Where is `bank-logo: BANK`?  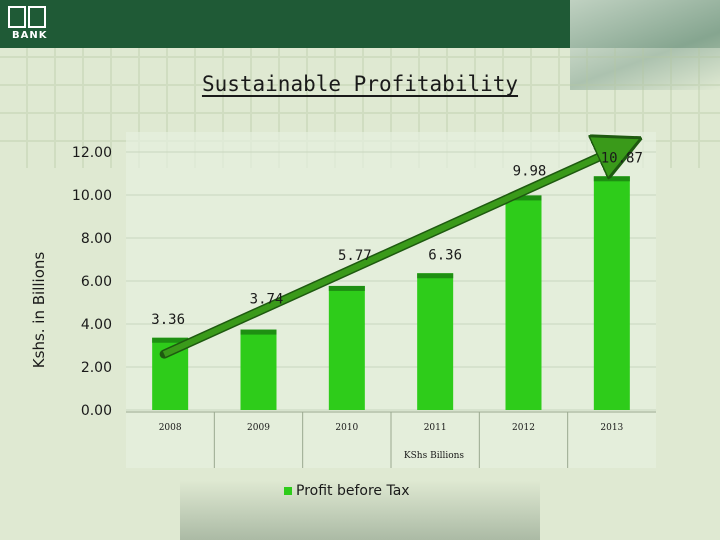
bank-logo: BANK is located at coordinates (28, 24).